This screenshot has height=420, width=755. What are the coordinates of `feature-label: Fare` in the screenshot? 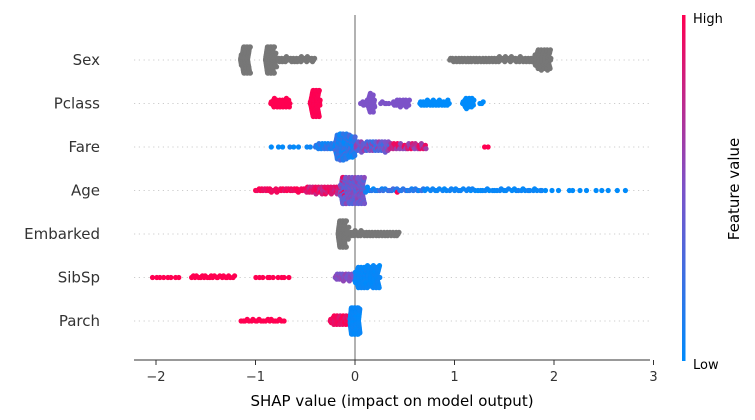 It's located at (84, 147).